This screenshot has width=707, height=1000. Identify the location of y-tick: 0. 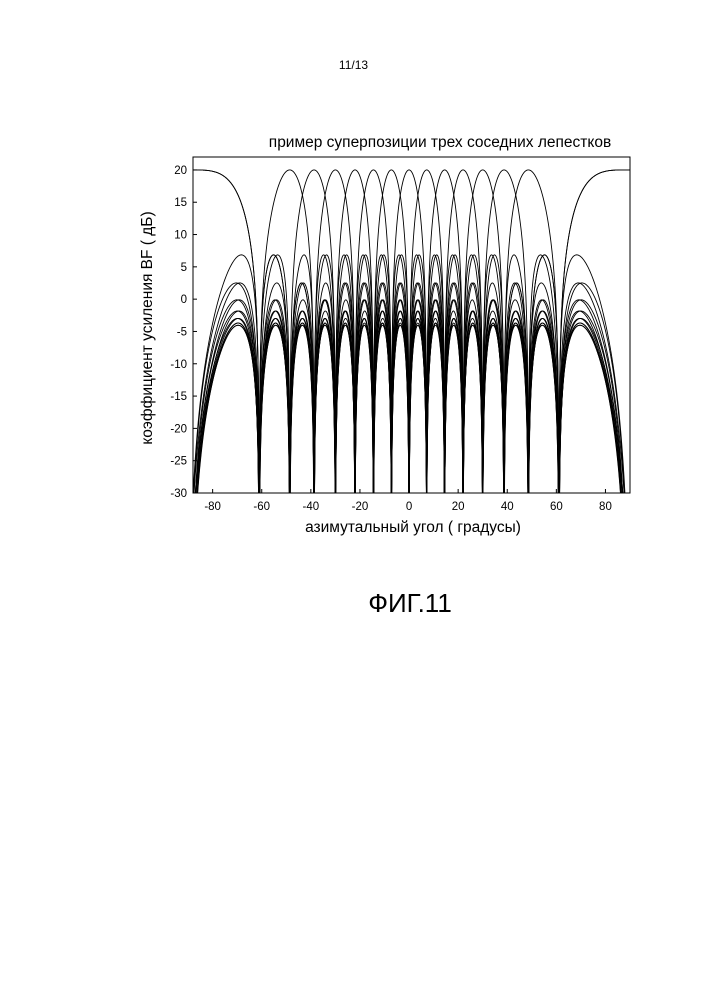
(189, 300).